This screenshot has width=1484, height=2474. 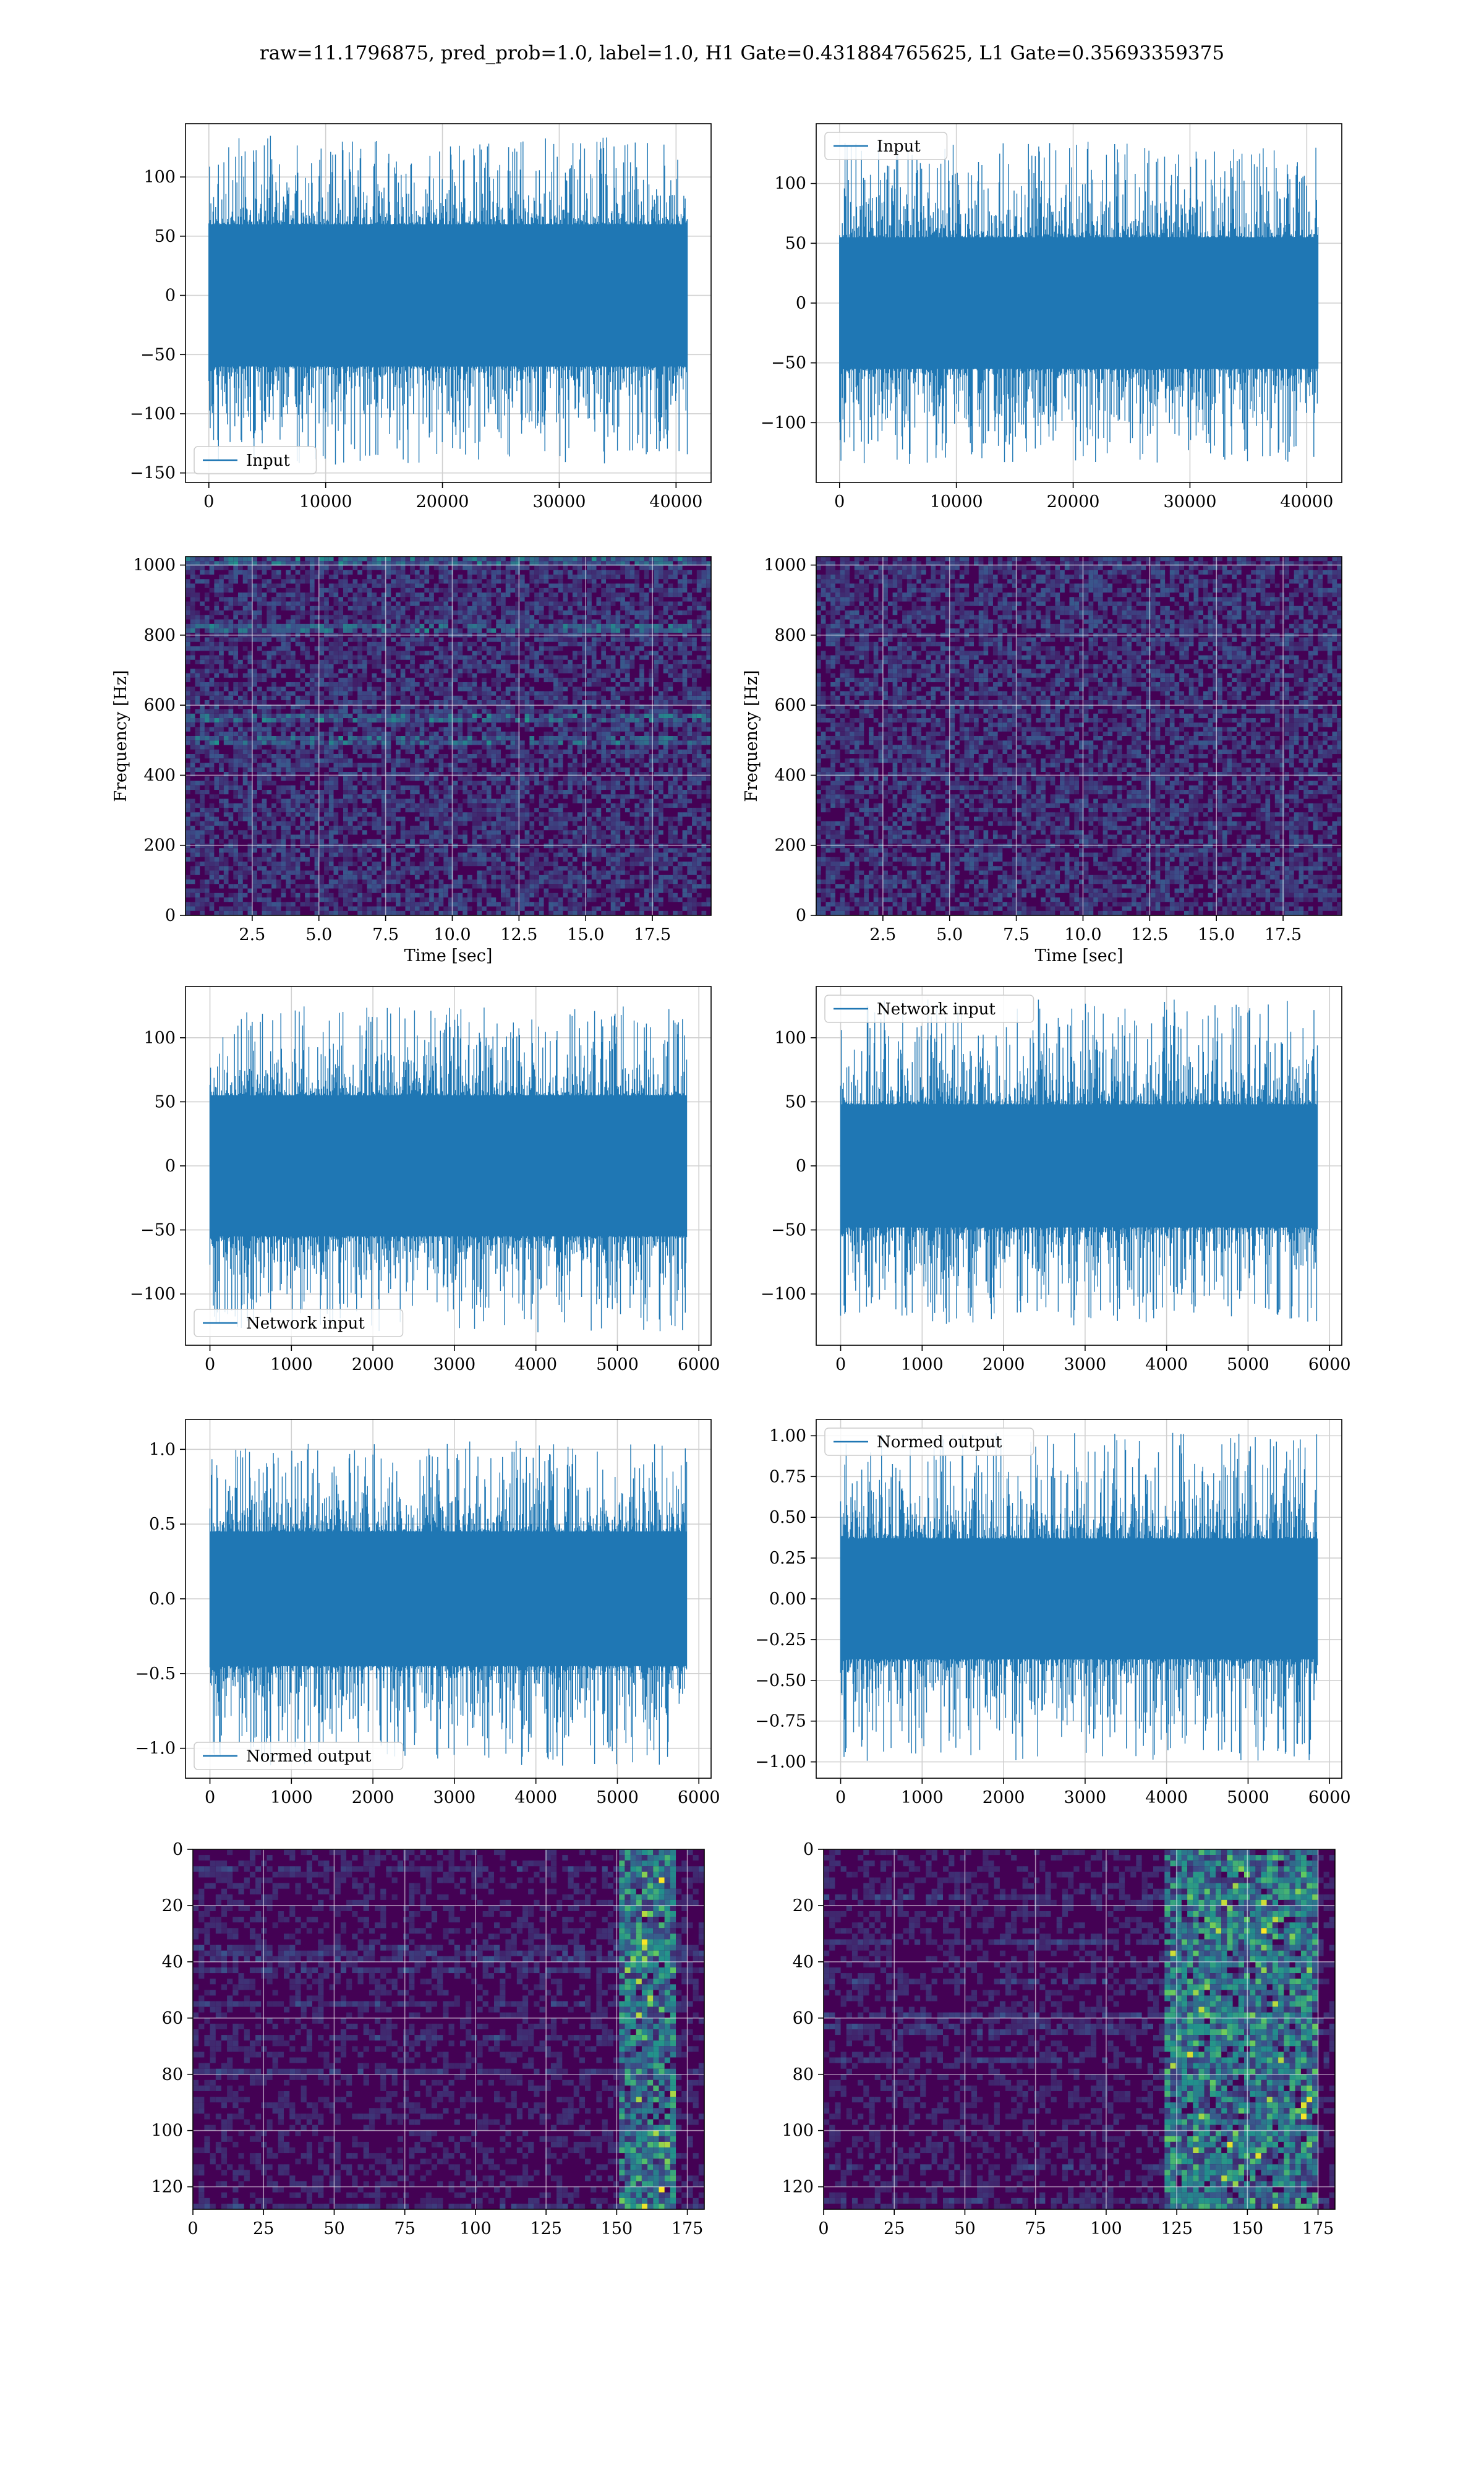 What do you see at coordinates (325, 501) in the screenshot?
I see `h1_input-x-tick-label: 10000` at bounding box center [325, 501].